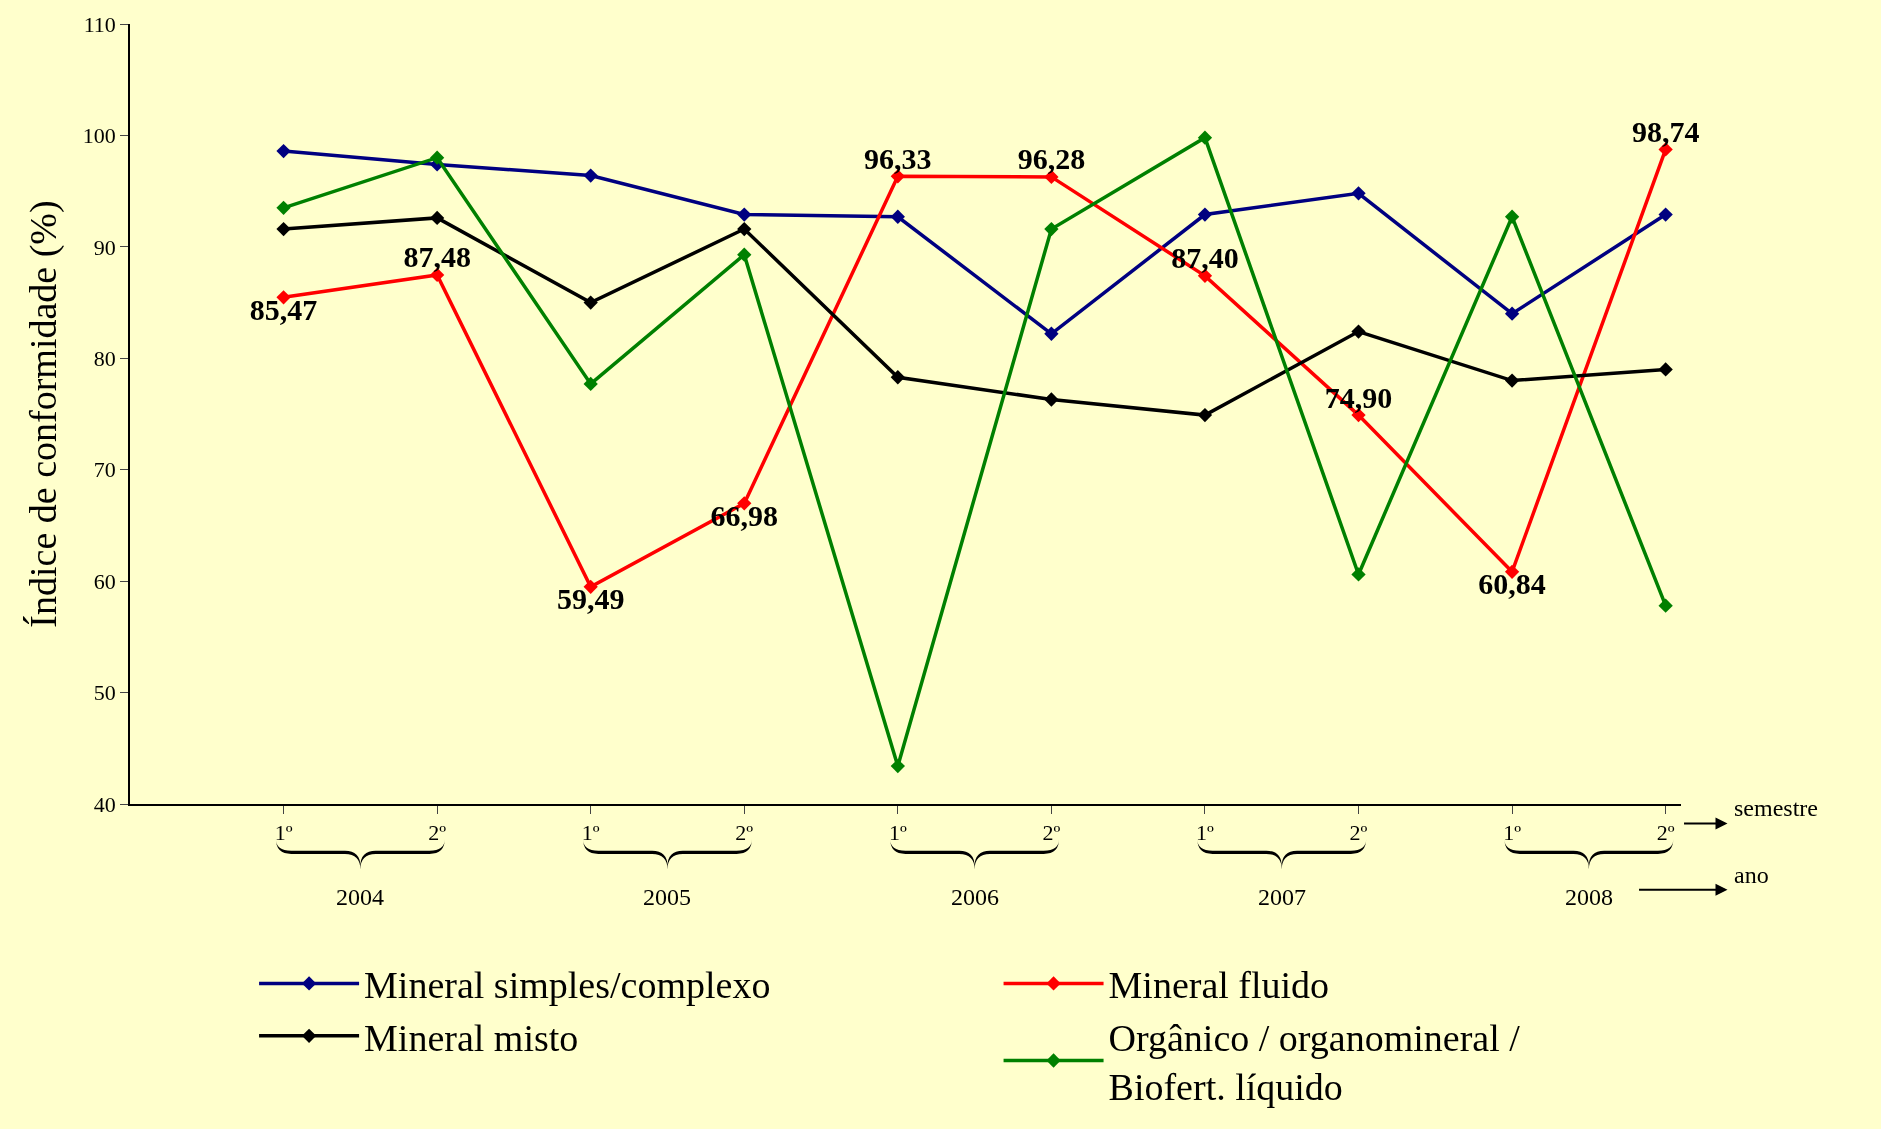 This screenshot has height=1129, width=1881. Describe the element at coordinates (1751, 875) in the screenshot. I see `text: ano` at that location.